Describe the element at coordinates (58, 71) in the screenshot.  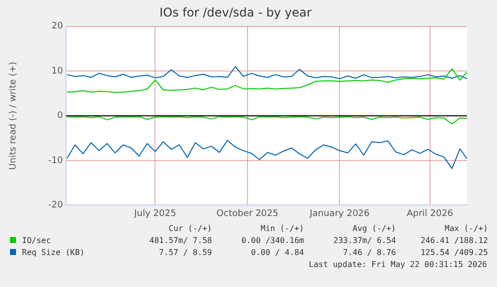
I see `y-tick-label: 10` at that location.